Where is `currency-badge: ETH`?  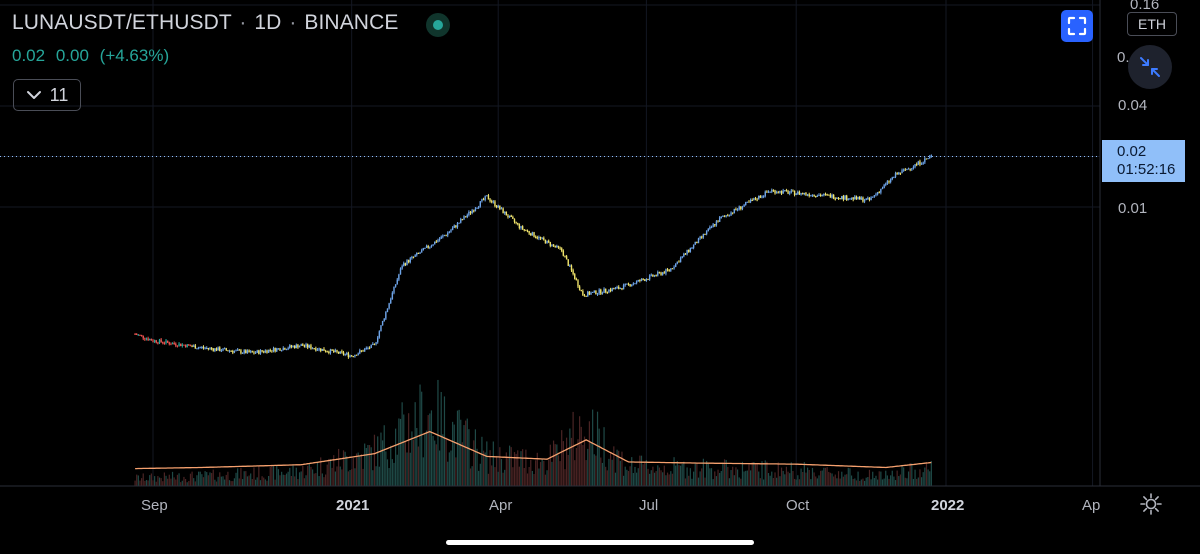
currency-badge: ETH is located at coordinates (1152, 24).